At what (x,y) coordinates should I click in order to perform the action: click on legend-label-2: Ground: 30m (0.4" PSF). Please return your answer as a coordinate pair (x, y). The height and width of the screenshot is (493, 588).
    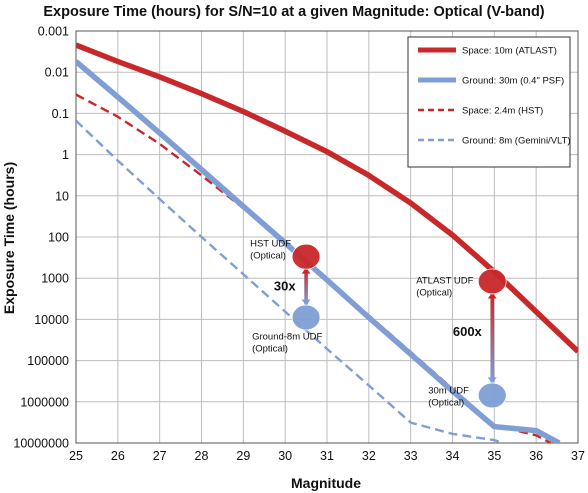
    Looking at the image, I should click on (513, 81).